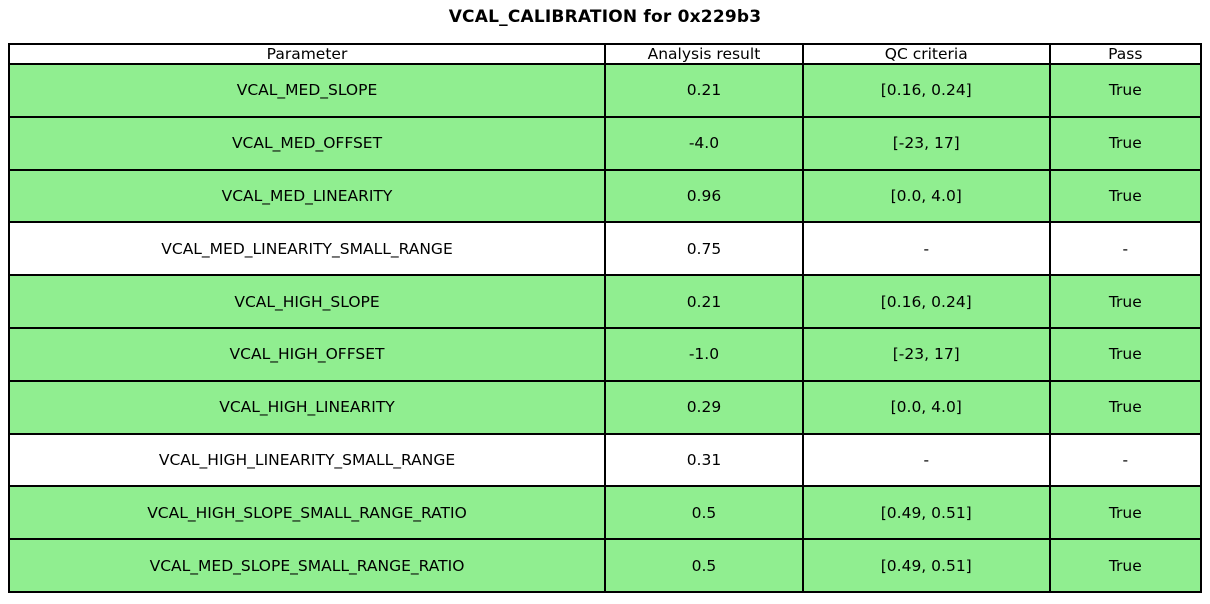 The height and width of the screenshot is (604, 1210). What do you see at coordinates (307, 54) in the screenshot?
I see `column-header-parameter: Parameter` at bounding box center [307, 54].